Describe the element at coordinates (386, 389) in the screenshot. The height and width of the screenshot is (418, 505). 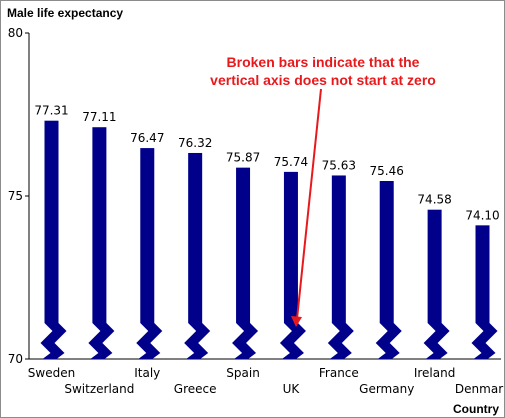
I see `category-label: Germany` at that location.